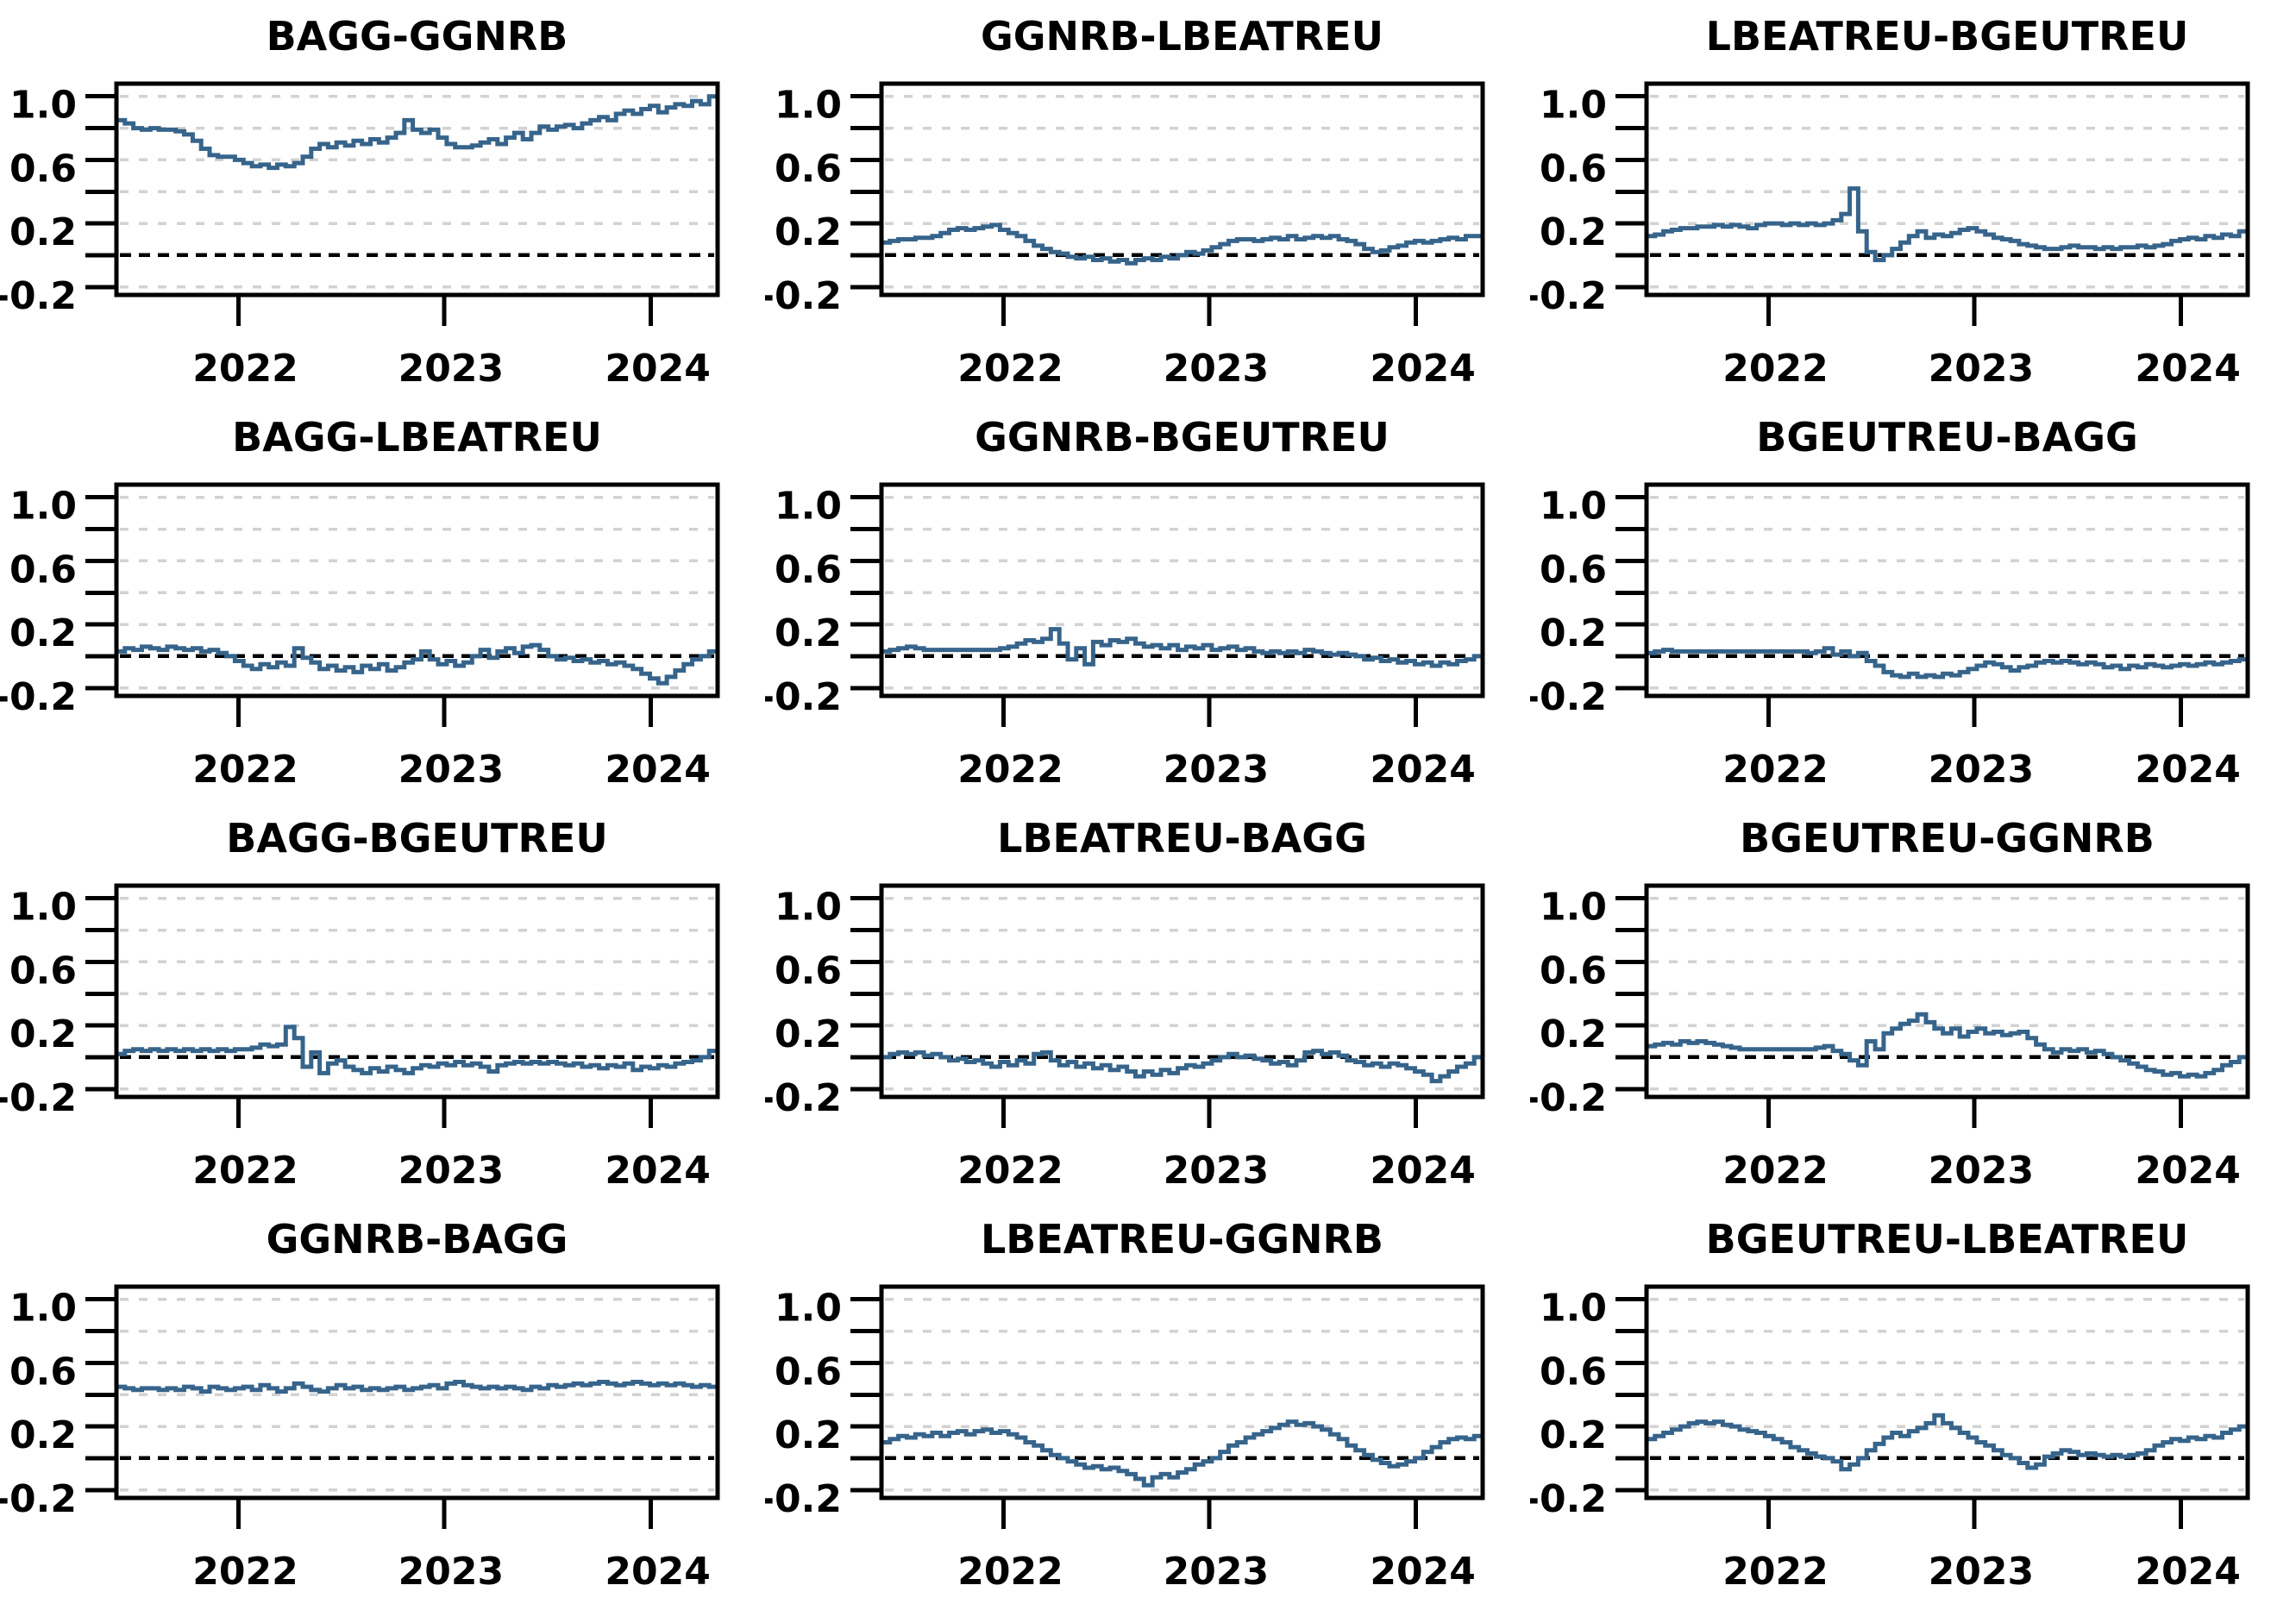 The image size is (2296, 1604). I want to click on chart-panel: 1.0 0.6 0.2 -0.2 2022 2023 2024 LBEATREU-GGNRB, so click(1125, 1405).